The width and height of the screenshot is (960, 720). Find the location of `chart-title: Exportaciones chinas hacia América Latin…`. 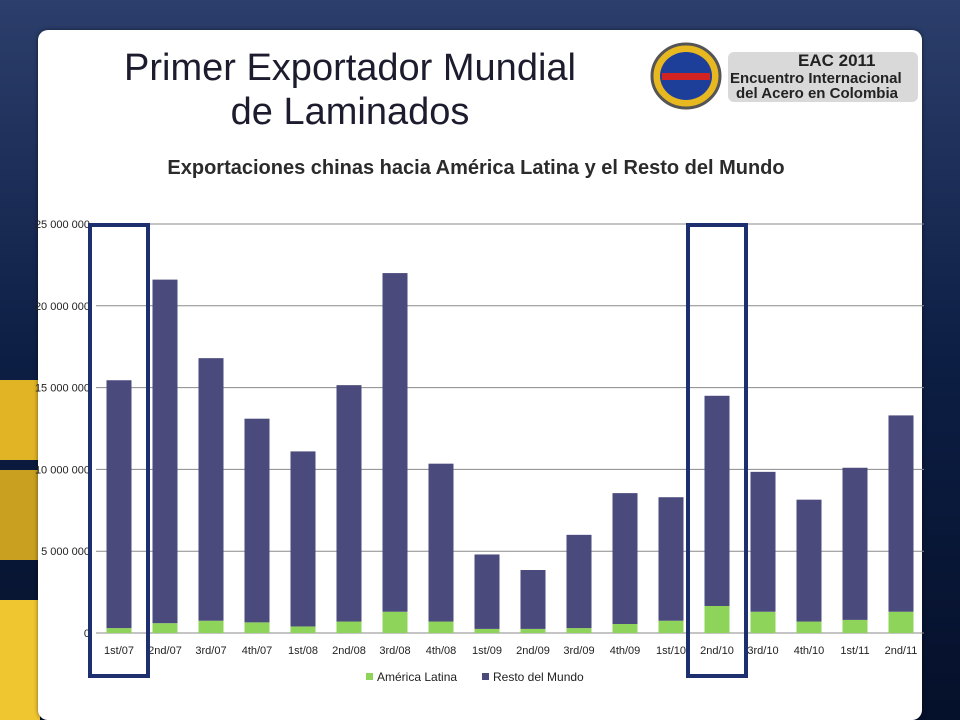

chart-title: Exportaciones chinas hacia América Latin… is located at coordinates (476, 168).